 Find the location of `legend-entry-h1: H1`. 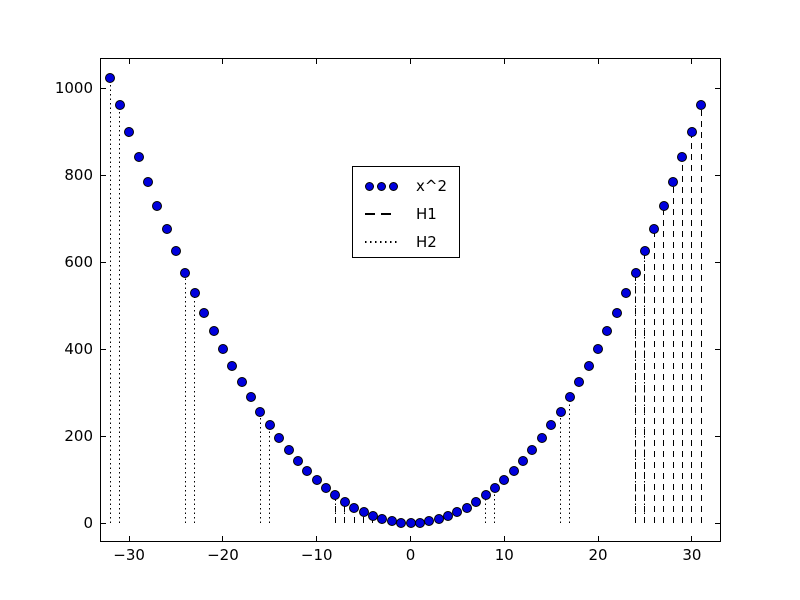

legend-entry-h1: H1 is located at coordinates (412, 214).